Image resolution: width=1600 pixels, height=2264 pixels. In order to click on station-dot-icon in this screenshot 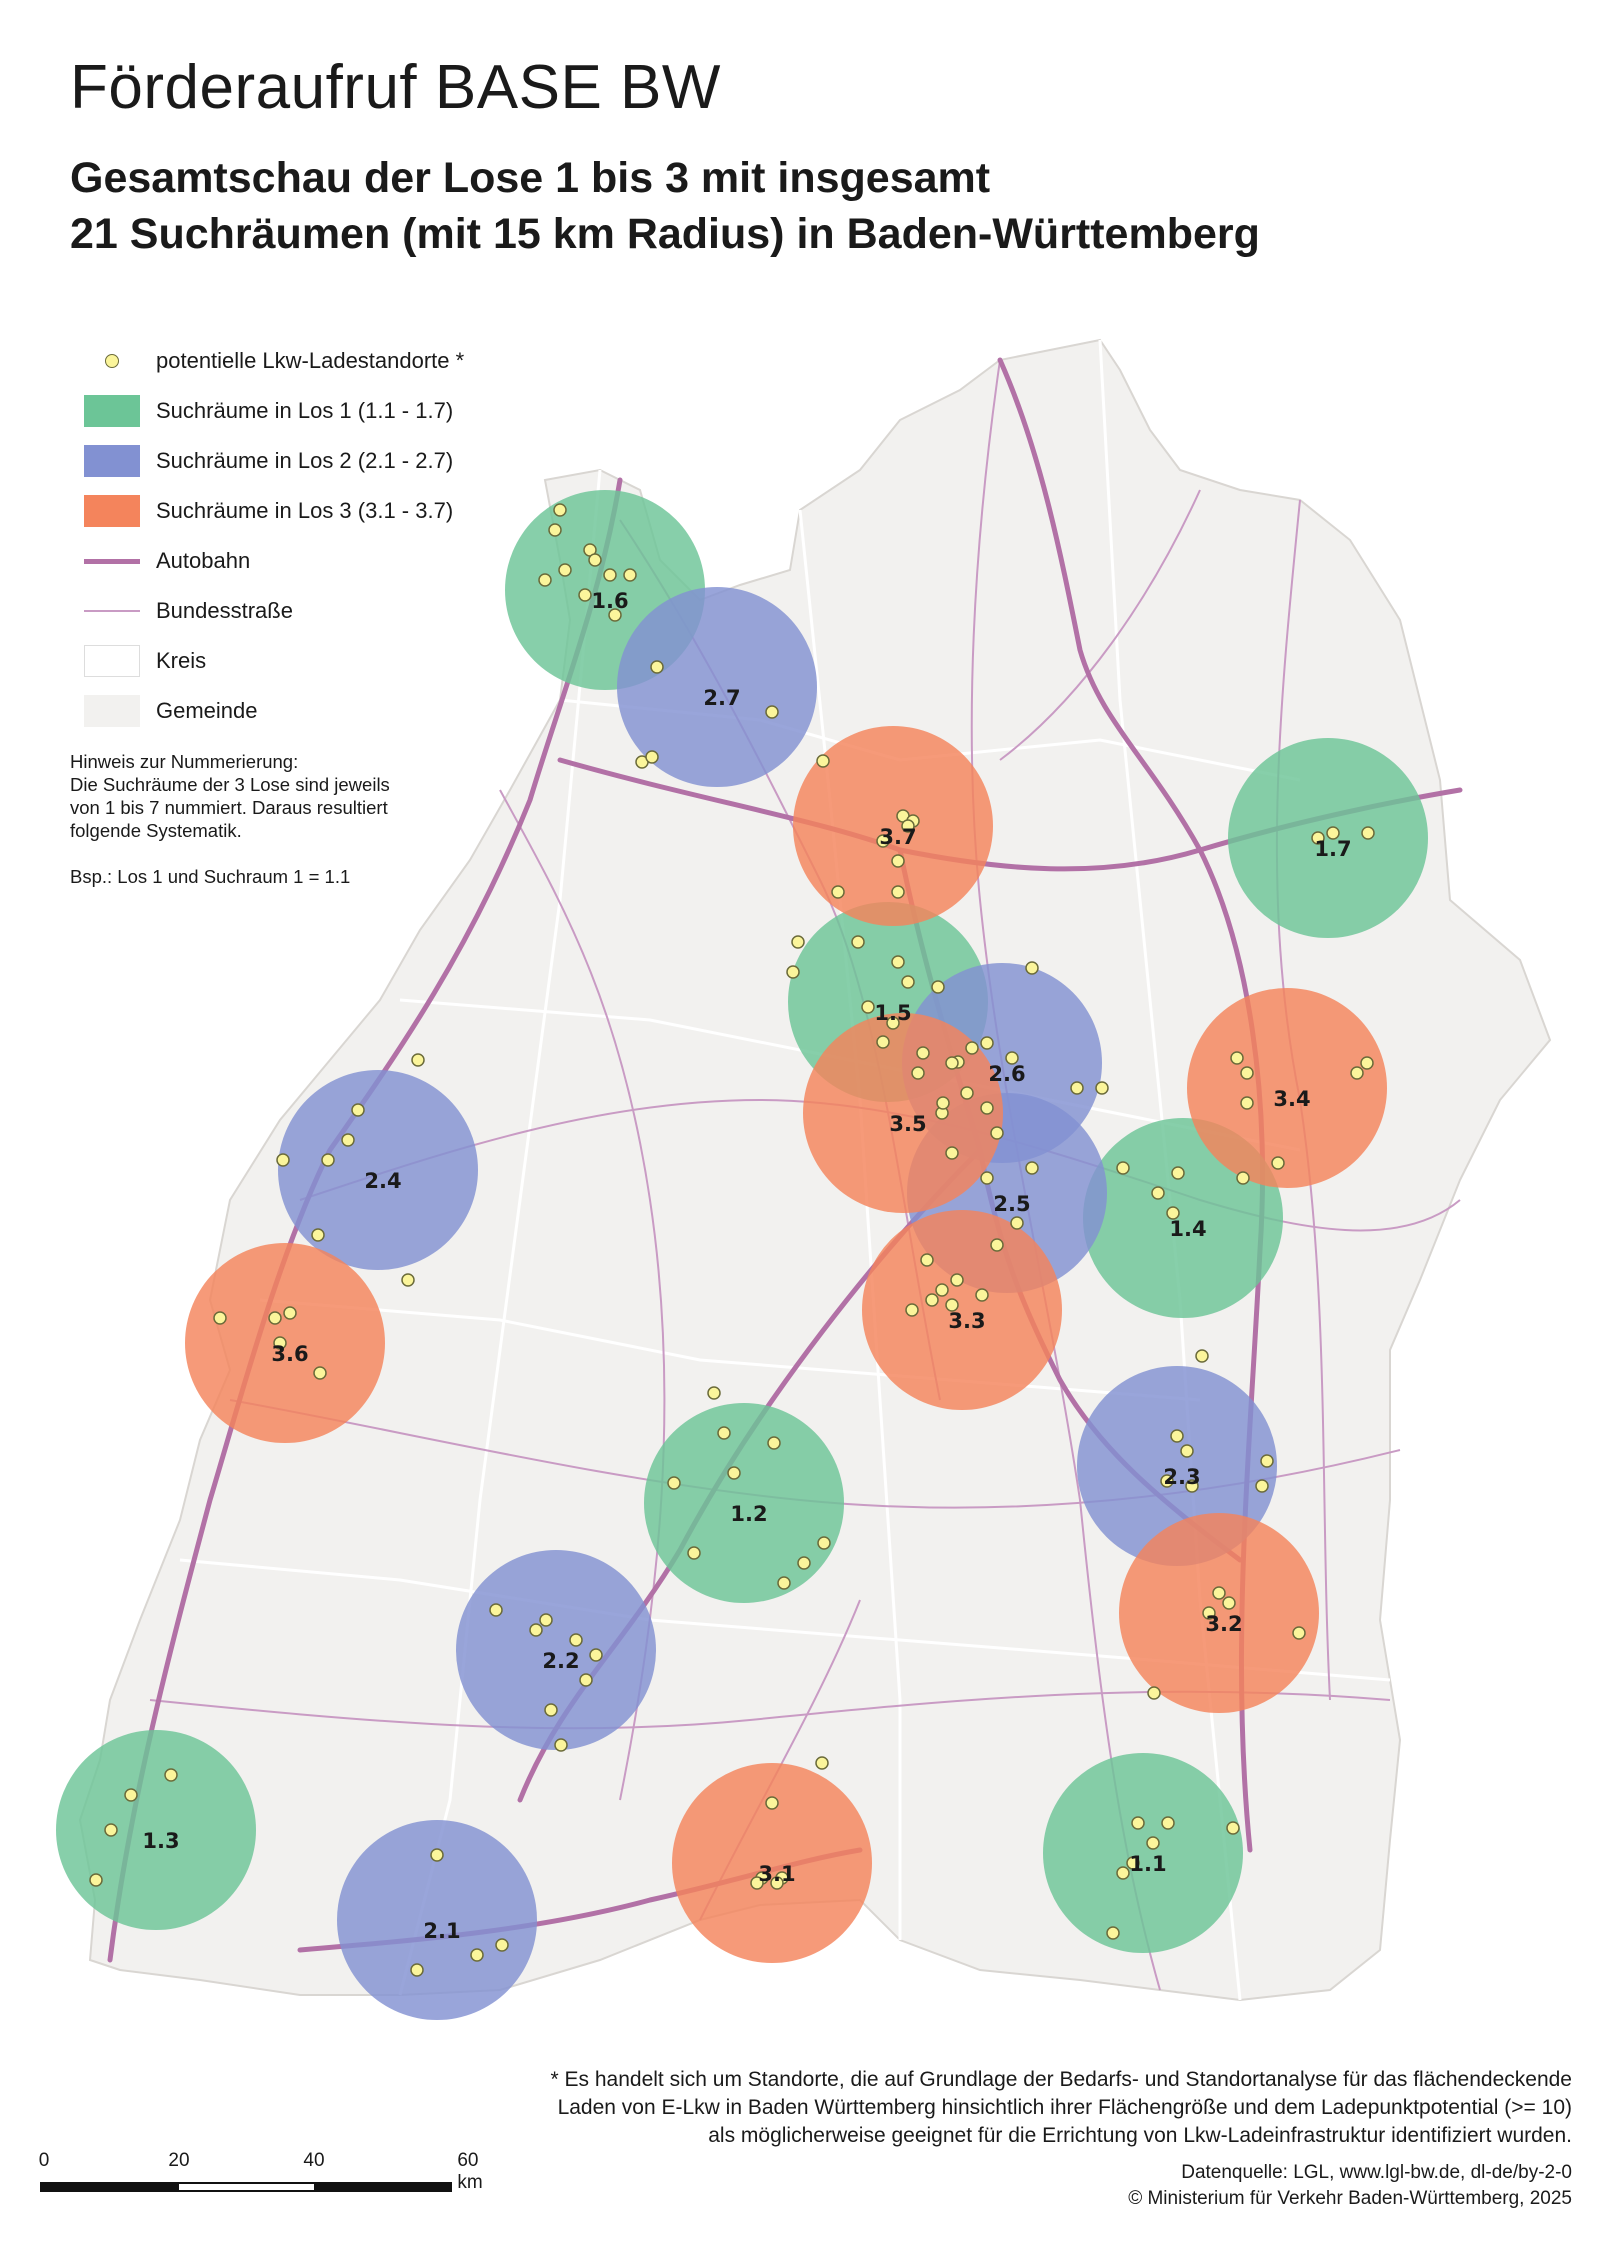, I will do `click(112, 361)`.